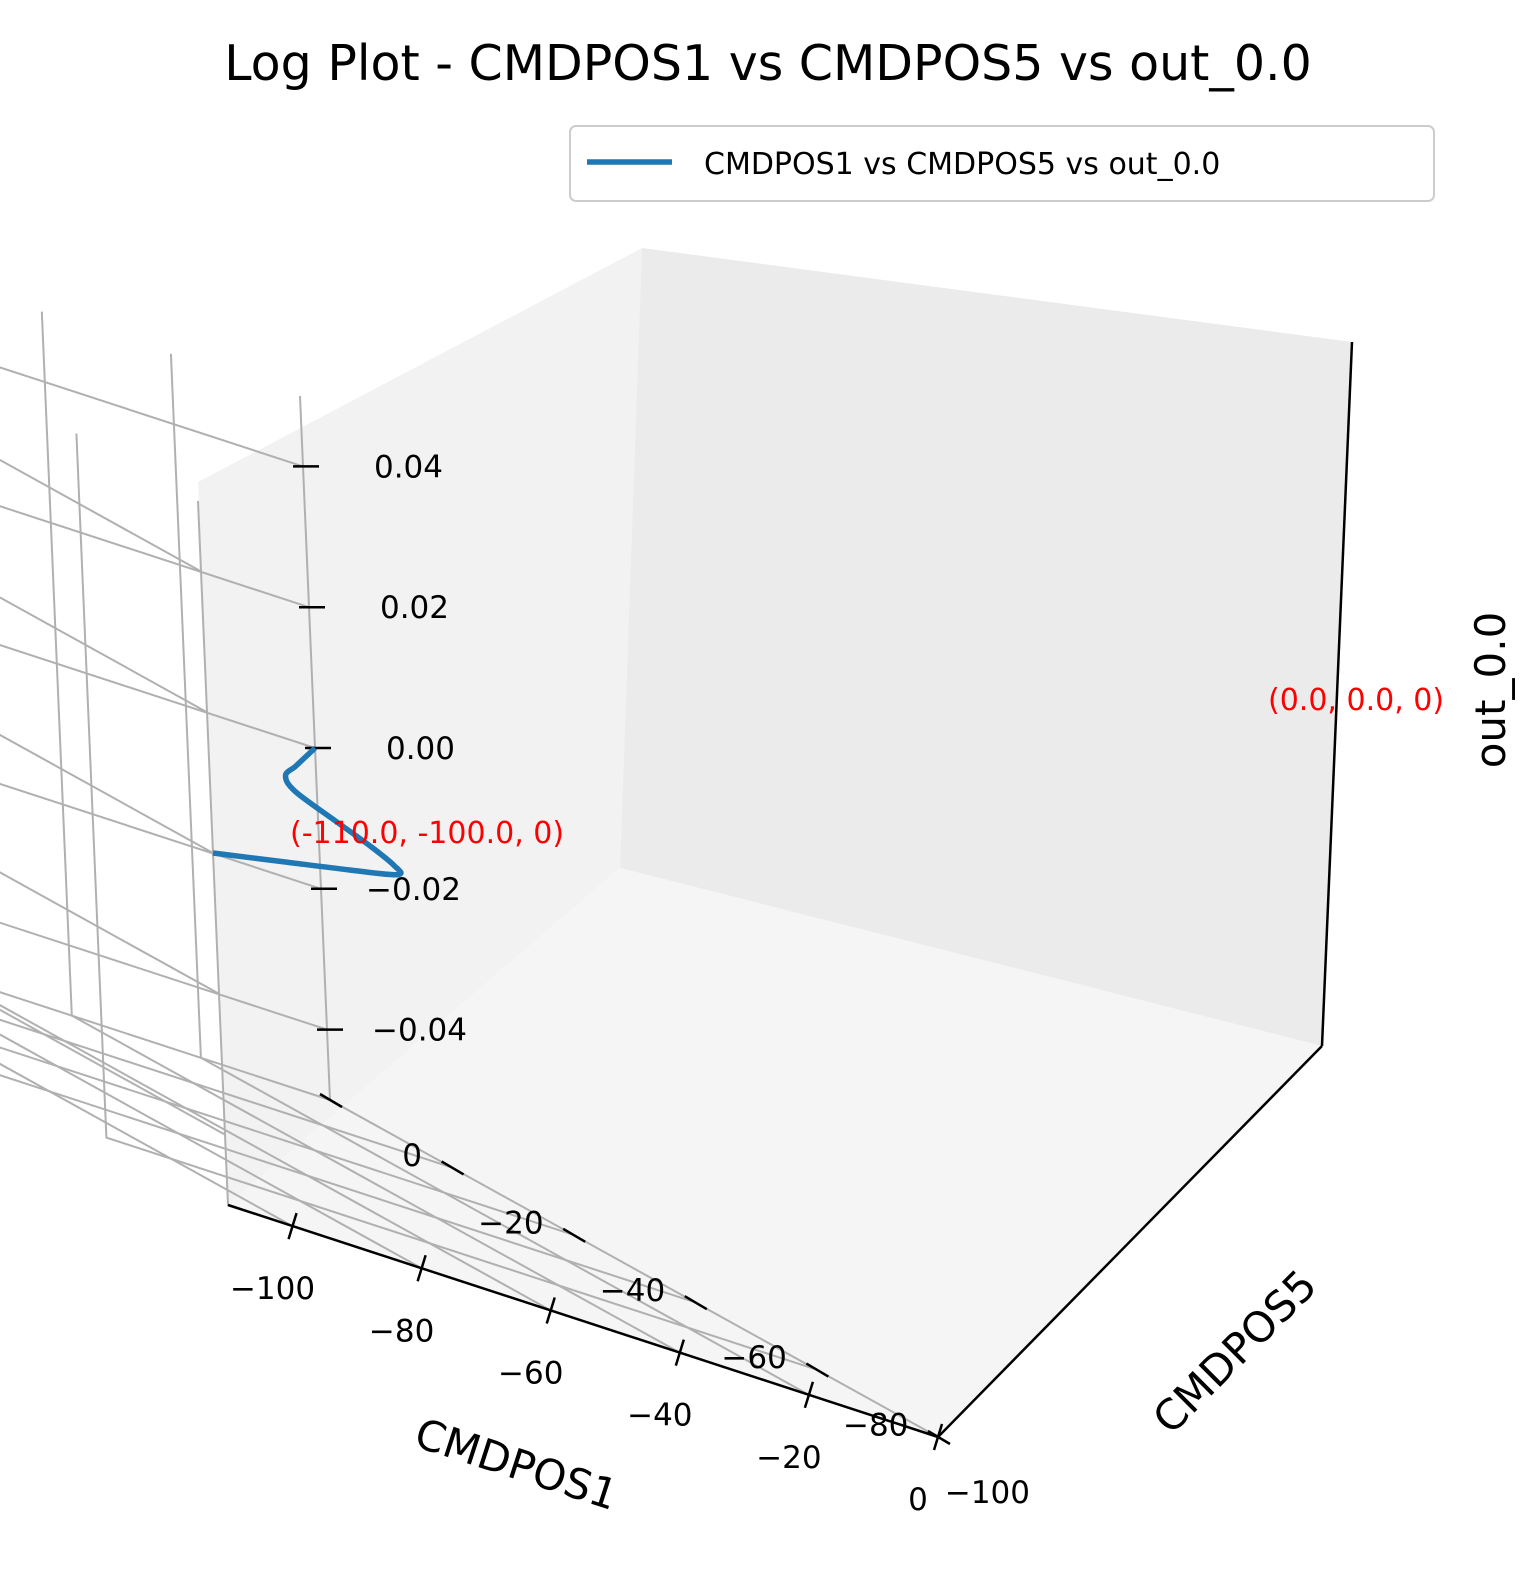 The height and width of the screenshot is (1575, 1537). I want to click on x-ticks: −100 −80 −60 −40 −20 0, so click(587, 1365).